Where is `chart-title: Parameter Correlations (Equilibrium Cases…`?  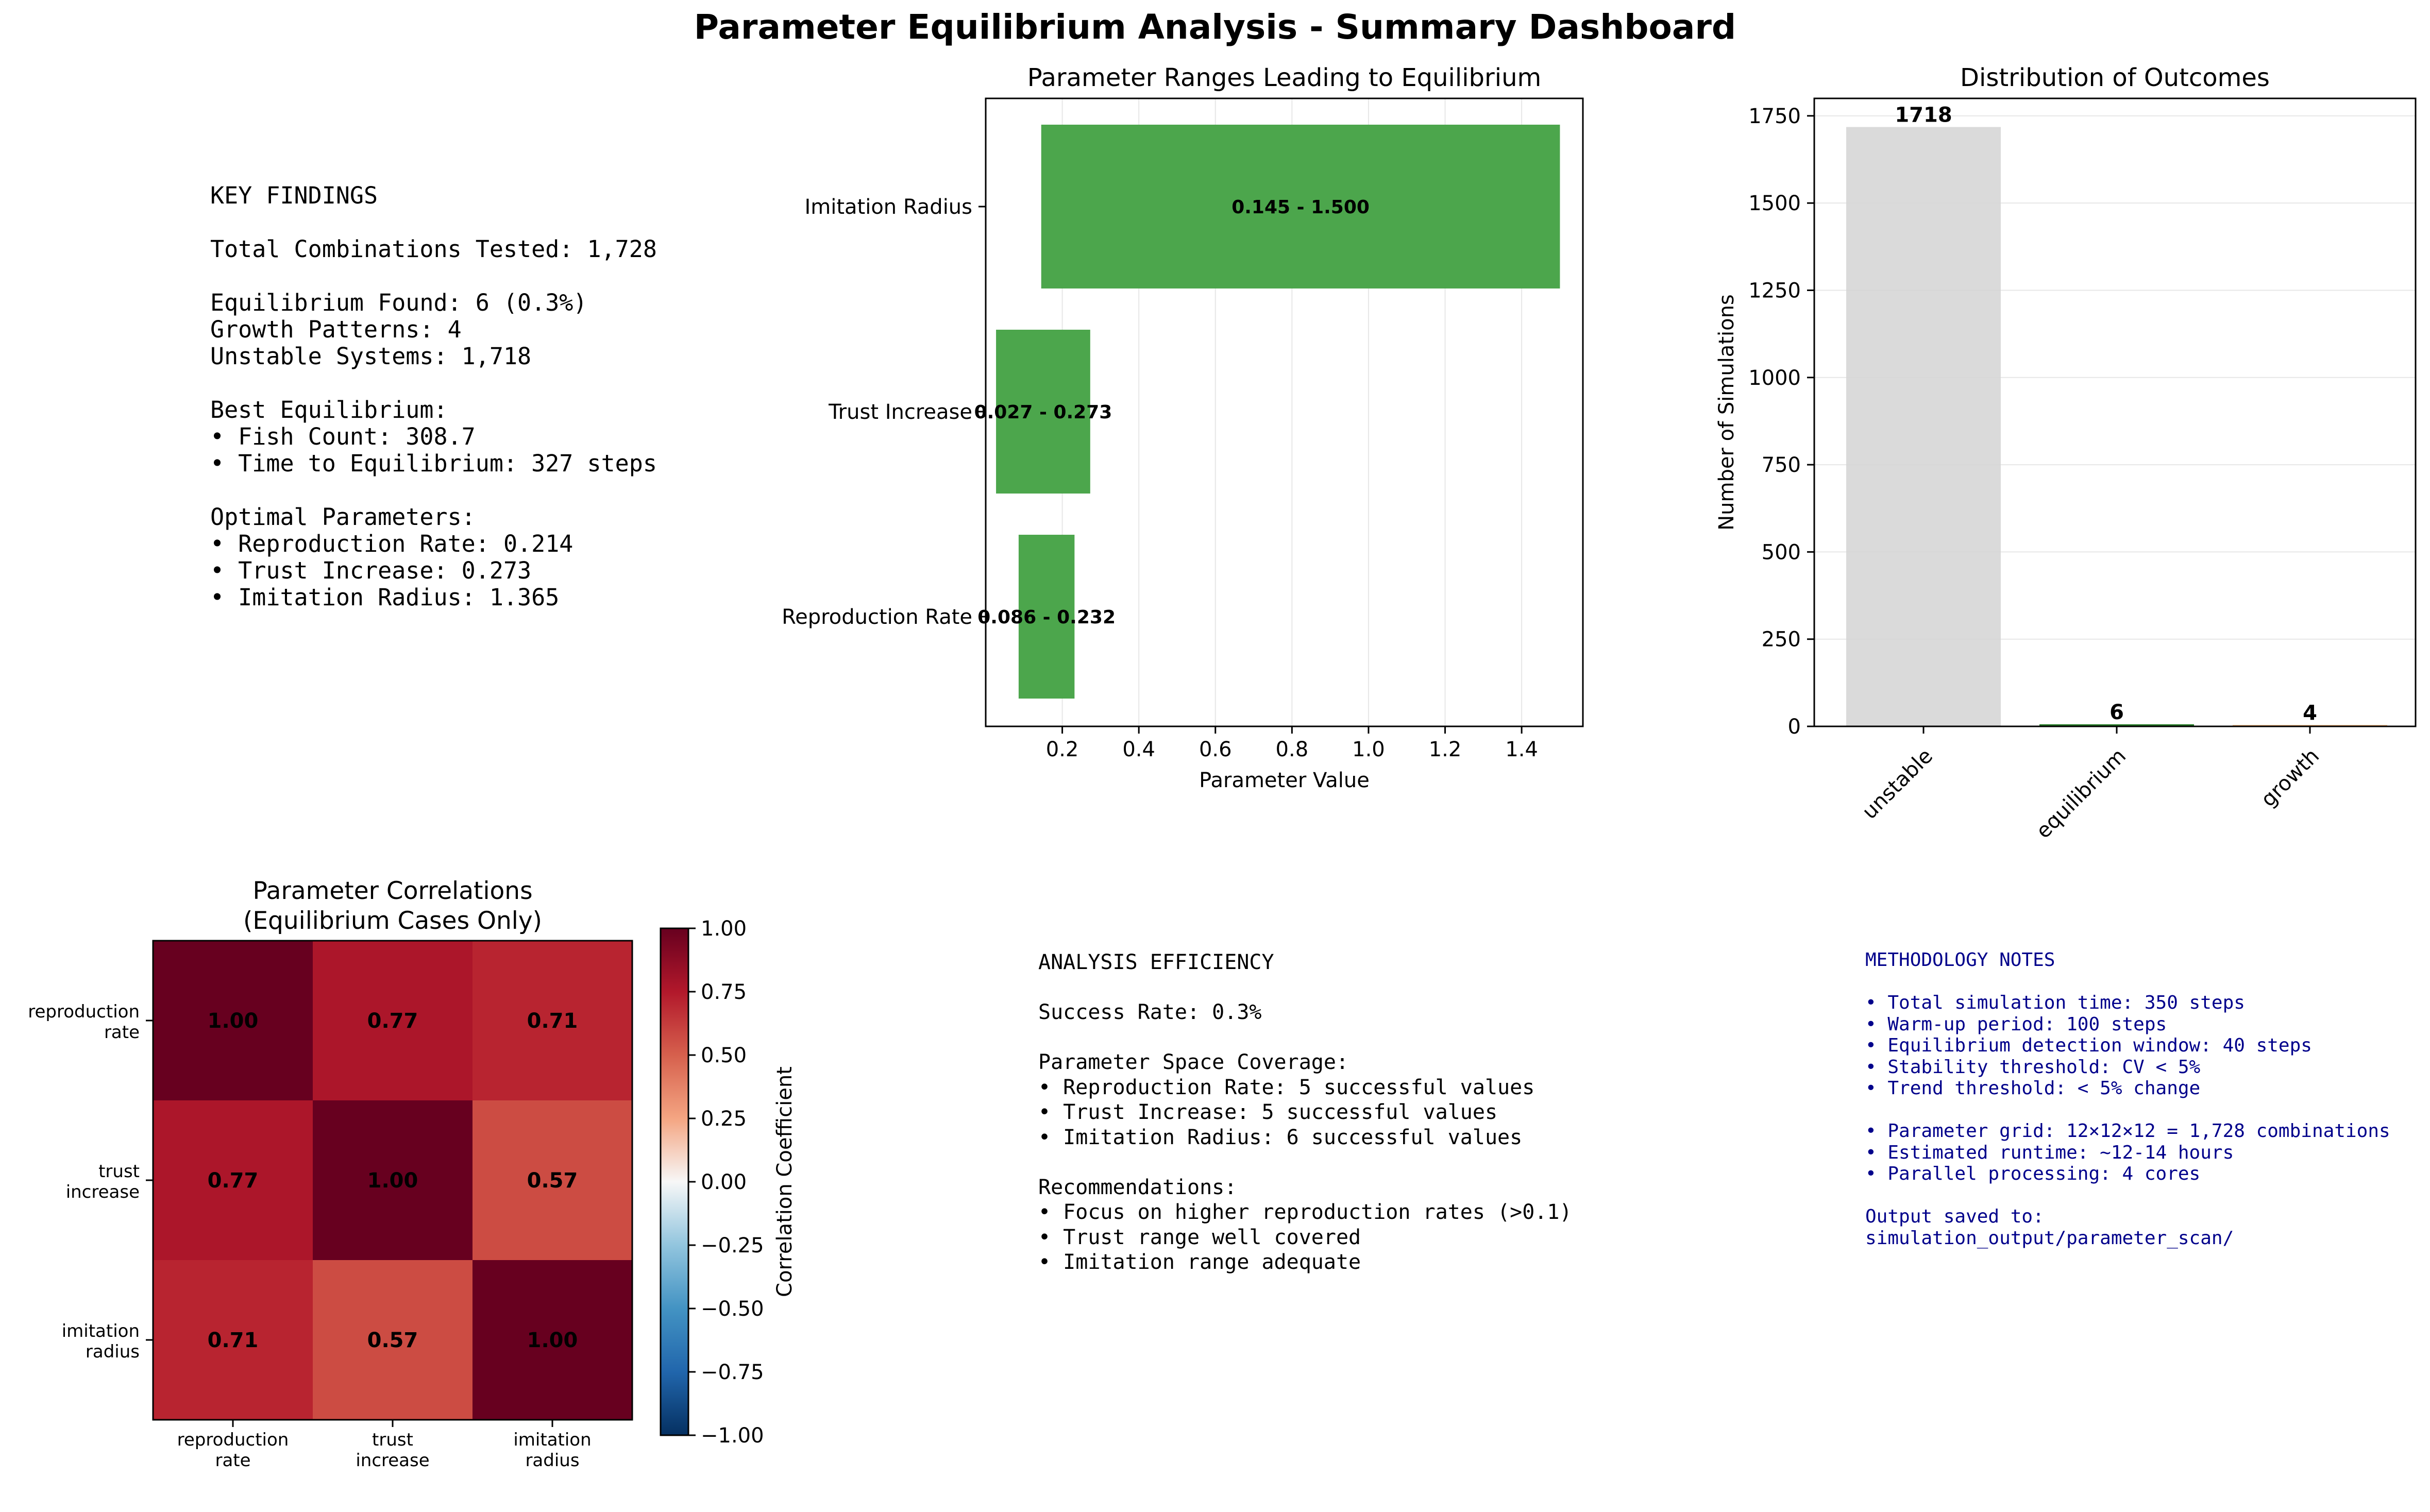 chart-title: Parameter Correlations (Equilibrium Cases… is located at coordinates (393, 906).